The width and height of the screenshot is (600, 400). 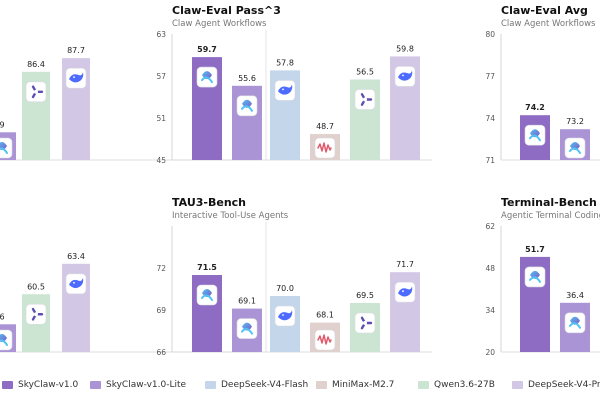 I want to click on data-label: 69.1, so click(x=247, y=301).